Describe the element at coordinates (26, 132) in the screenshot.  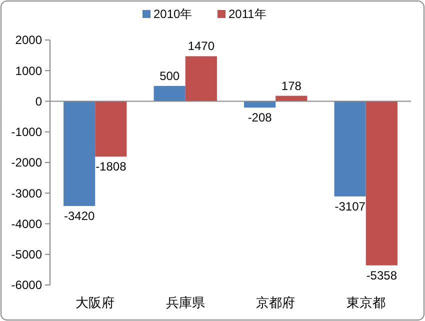
I see `y-tick-label: -1000` at that location.